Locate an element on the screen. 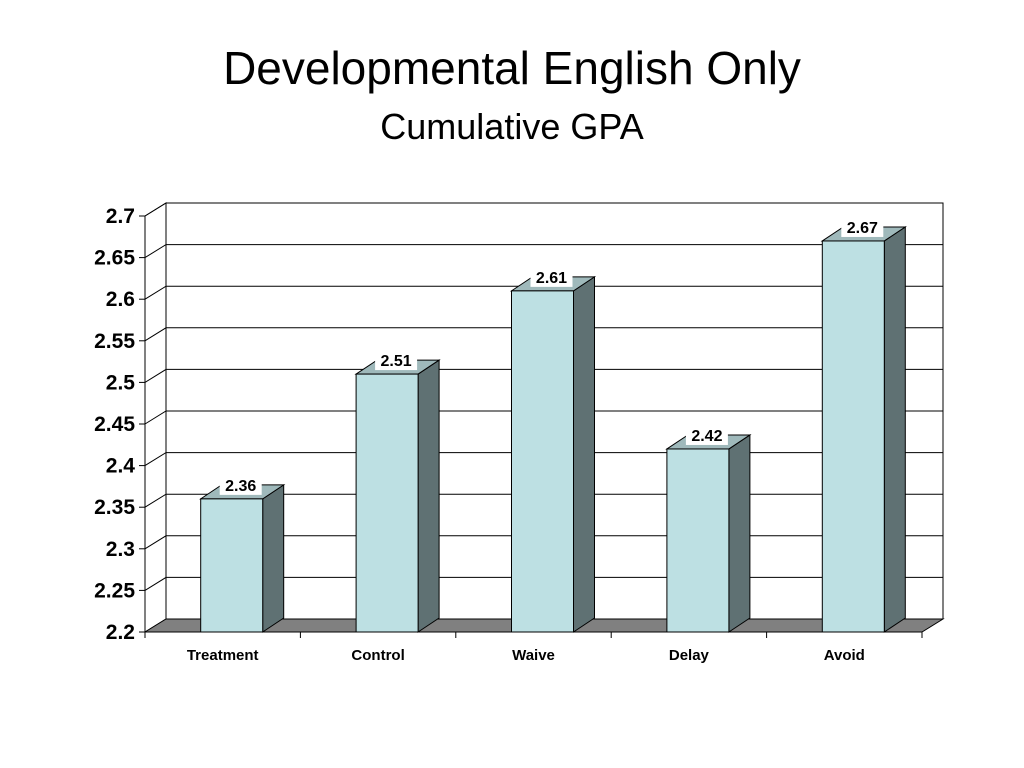 Image resolution: width=1024 pixels, height=768 pixels. y-tick-label: 2.55 is located at coordinates (114, 341).